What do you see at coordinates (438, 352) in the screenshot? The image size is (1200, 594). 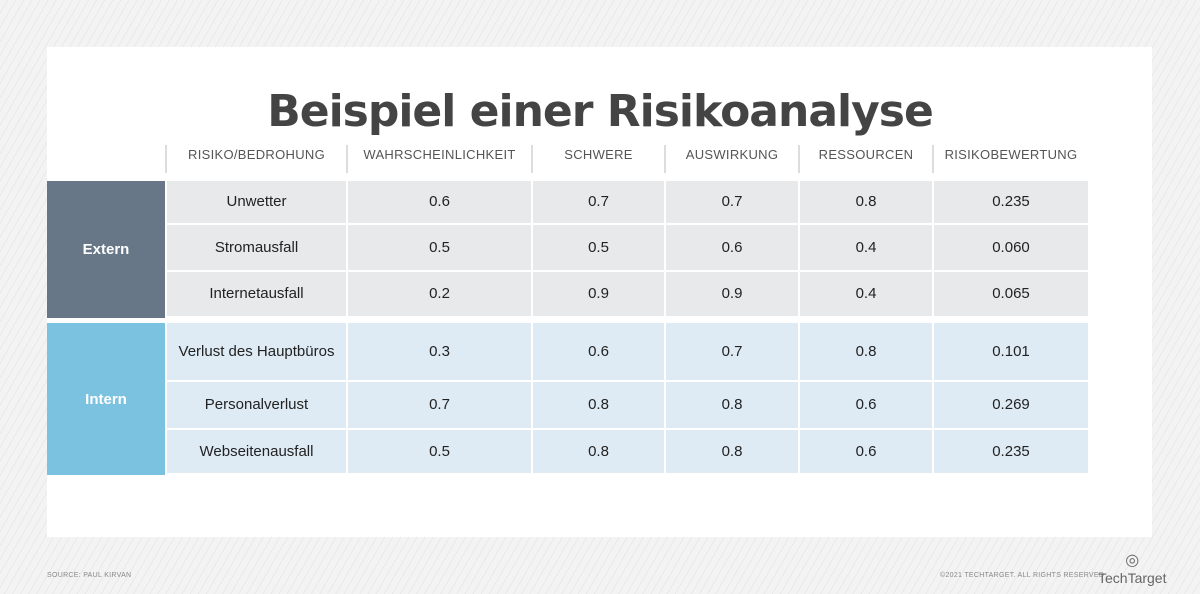 I see `table-cell: 0.3` at bounding box center [438, 352].